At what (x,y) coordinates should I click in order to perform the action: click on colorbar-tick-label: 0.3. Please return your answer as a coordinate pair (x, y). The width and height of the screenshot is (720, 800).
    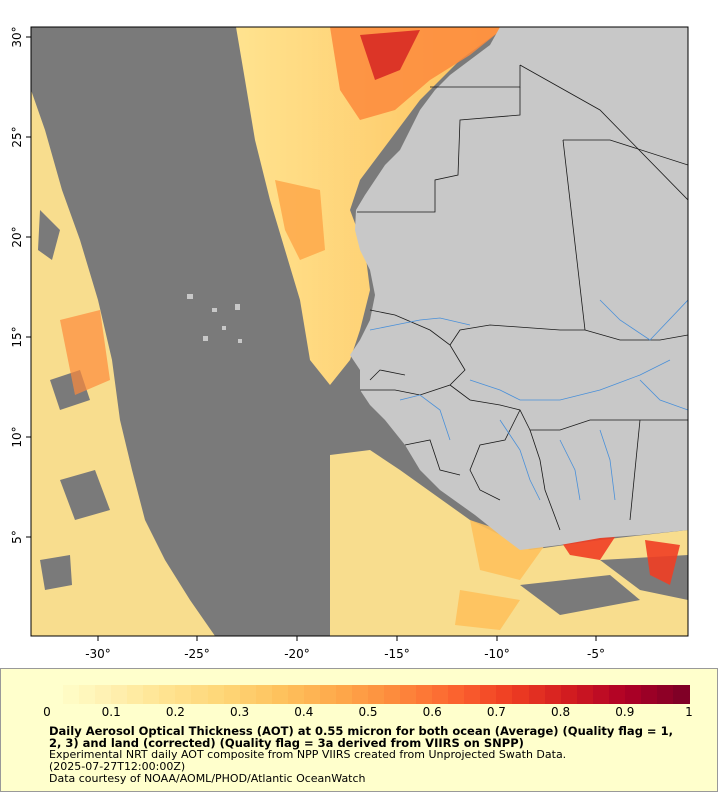
    Looking at the image, I should click on (240, 712).